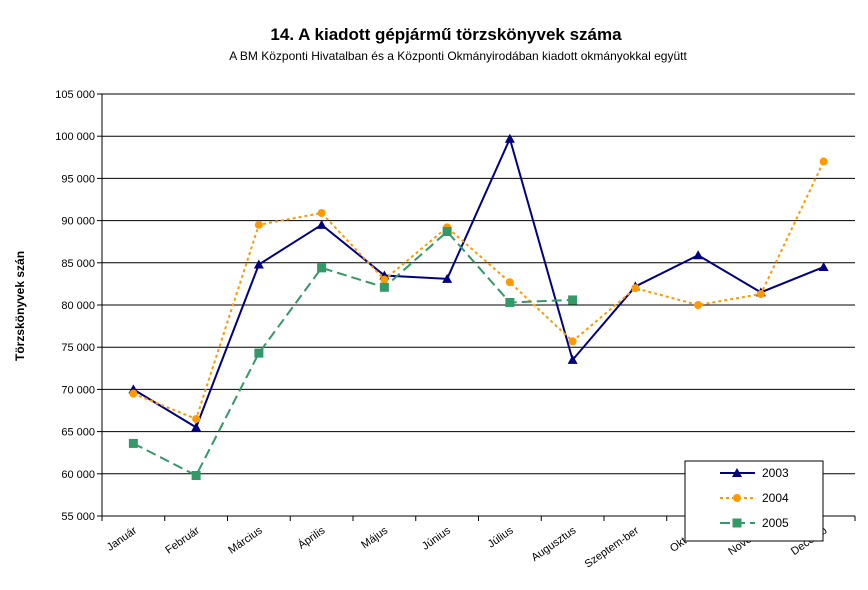  Describe the element at coordinates (311, 538) in the screenshot. I see `x-tick-label: Április` at that location.